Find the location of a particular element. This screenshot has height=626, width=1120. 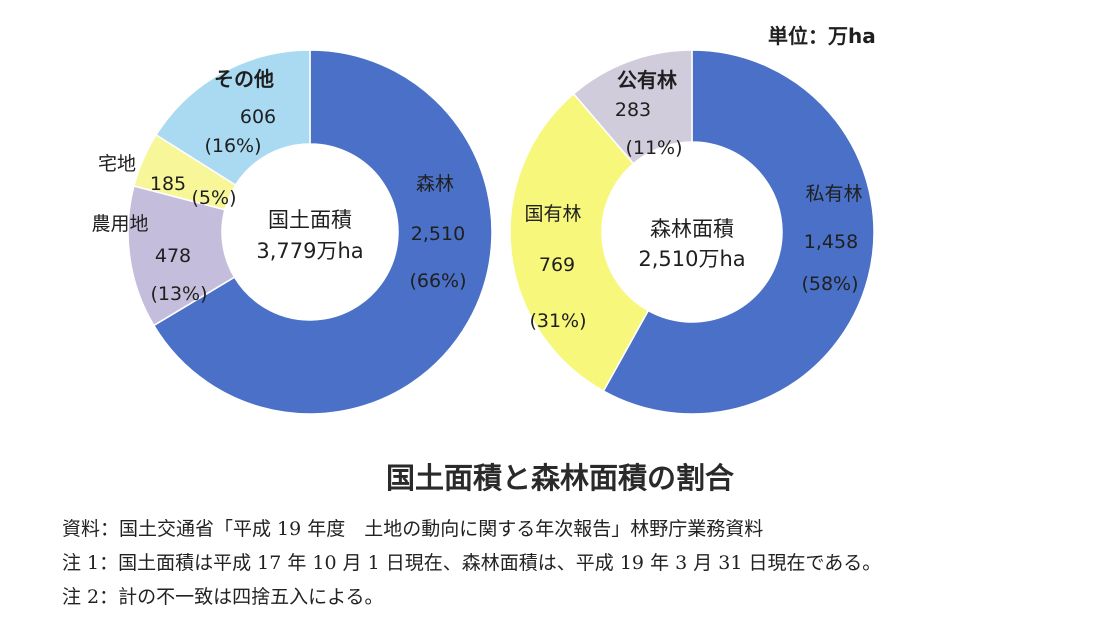

label-public-value: 283 is located at coordinates (633, 110).